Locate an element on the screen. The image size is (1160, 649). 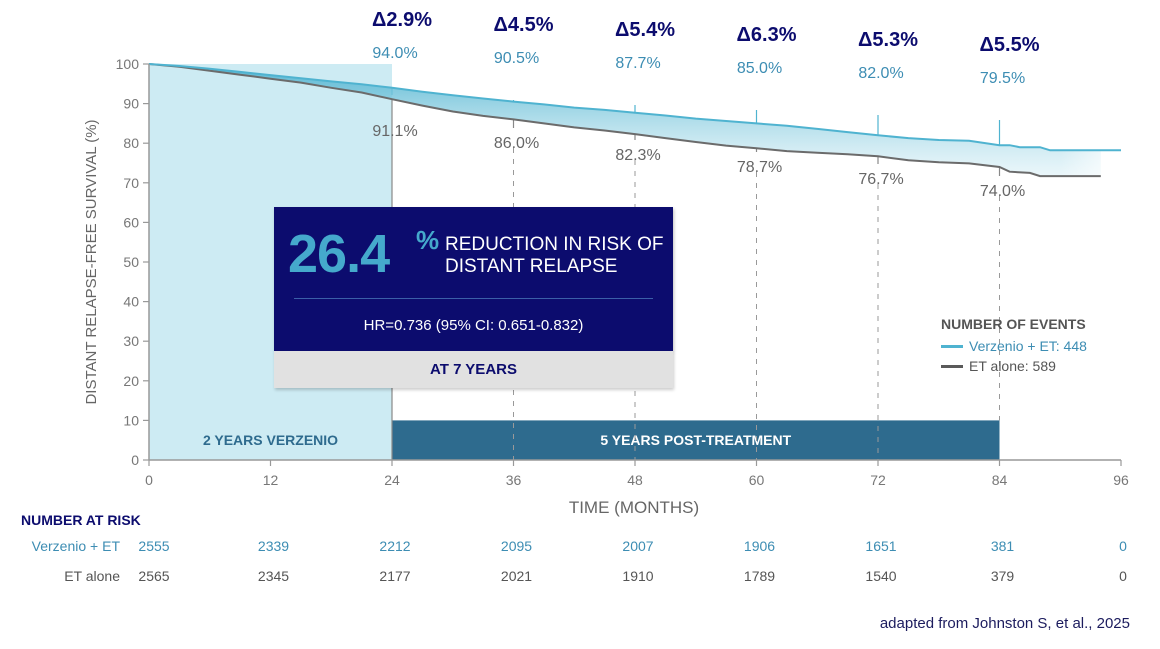
delta-label: Δ5.4% is located at coordinates (645, 30).